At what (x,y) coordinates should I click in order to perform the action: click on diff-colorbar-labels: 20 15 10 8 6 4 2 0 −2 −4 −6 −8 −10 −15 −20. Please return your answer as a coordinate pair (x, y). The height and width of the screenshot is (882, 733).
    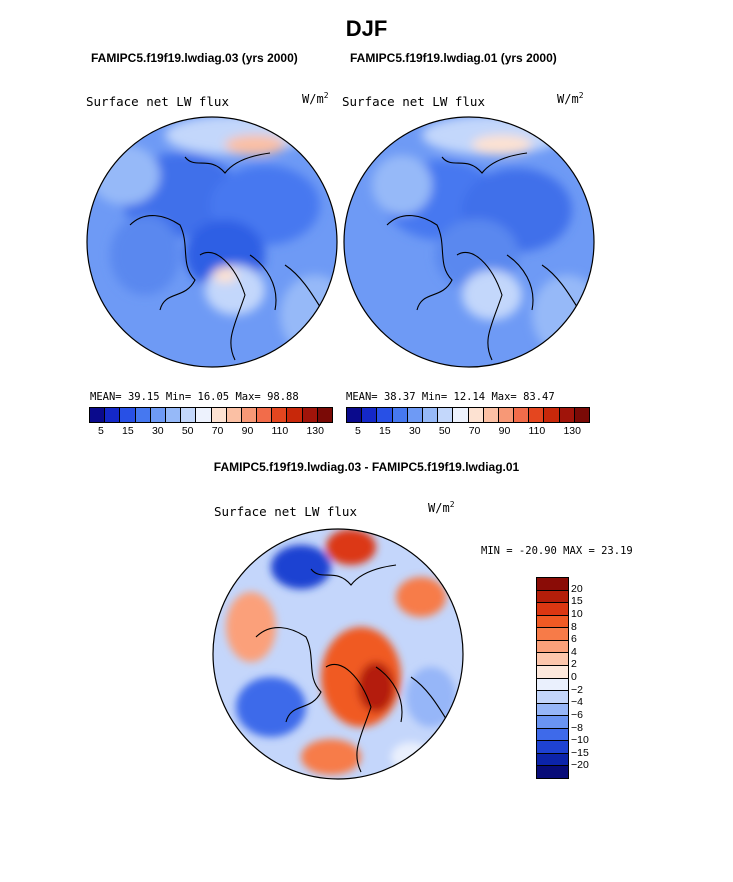
    Looking at the image, I should click on (591, 678).